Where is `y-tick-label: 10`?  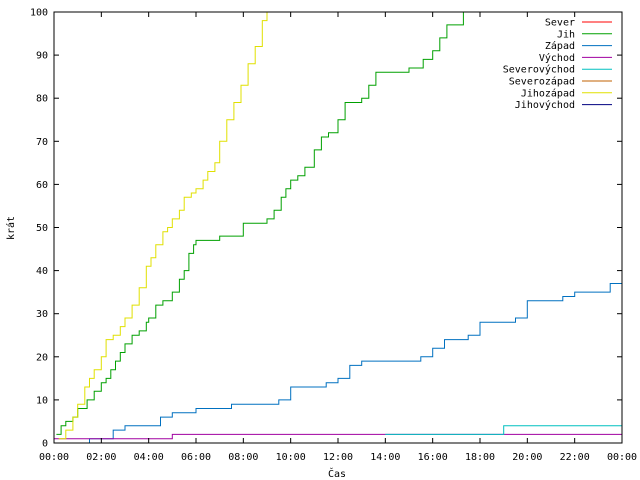
y-tick-label: 10 is located at coordinates (42, 400).